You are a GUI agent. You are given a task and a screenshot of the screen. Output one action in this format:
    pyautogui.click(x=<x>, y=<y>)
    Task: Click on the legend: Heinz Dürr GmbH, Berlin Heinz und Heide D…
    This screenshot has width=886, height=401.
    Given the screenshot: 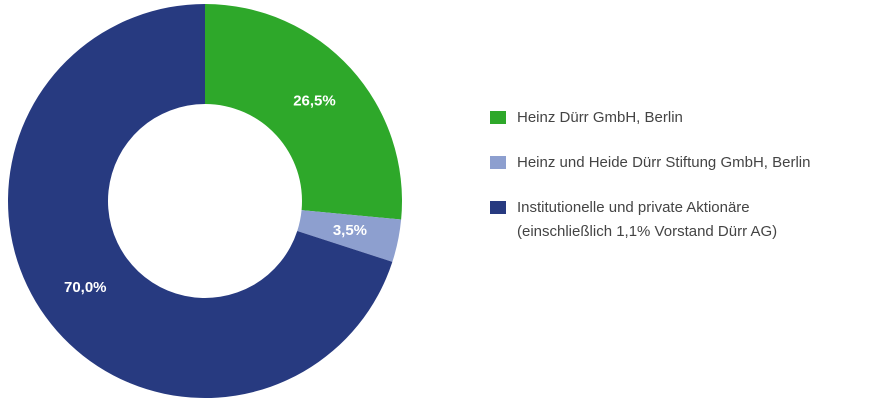 What is the action you would take?
    pyautogui.click(x=650, y=185)
    